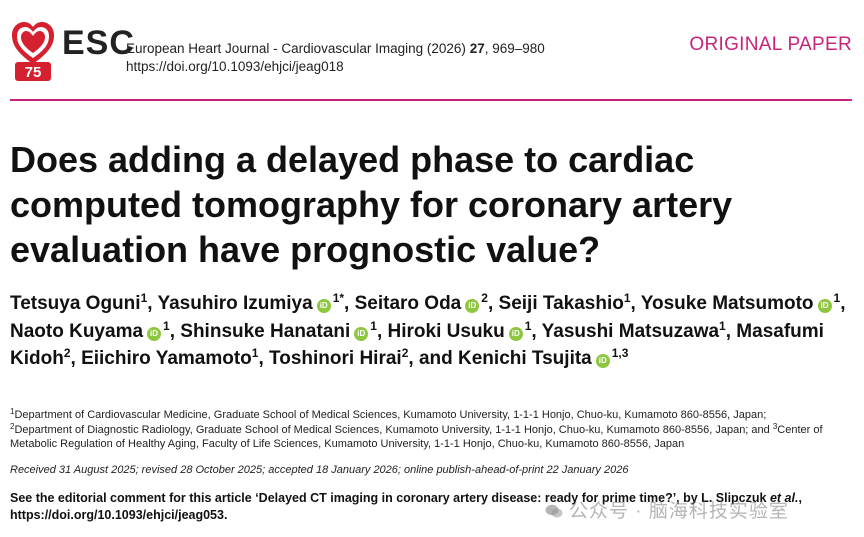 The image size is (864, 537). Describe the element at coordinates (12, 426) in the screenshot. I see `affiliation-number: 2` at that location.